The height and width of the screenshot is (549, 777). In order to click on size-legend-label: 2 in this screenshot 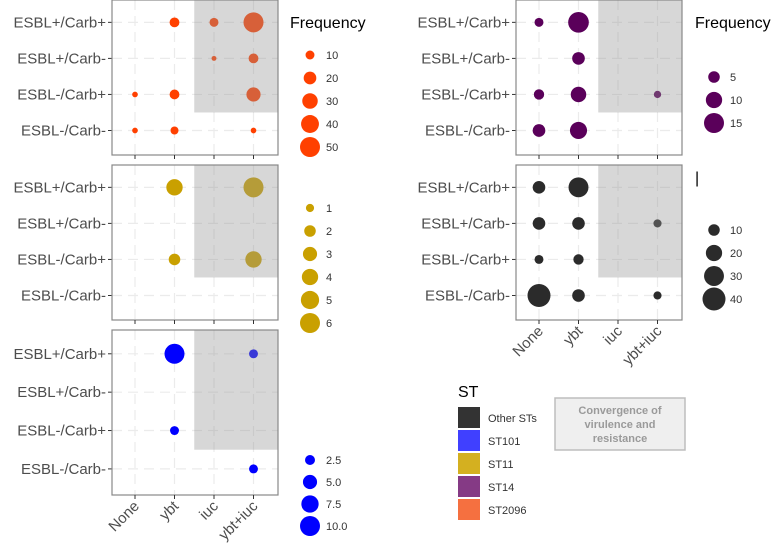, I will do `click(329, 232)`.